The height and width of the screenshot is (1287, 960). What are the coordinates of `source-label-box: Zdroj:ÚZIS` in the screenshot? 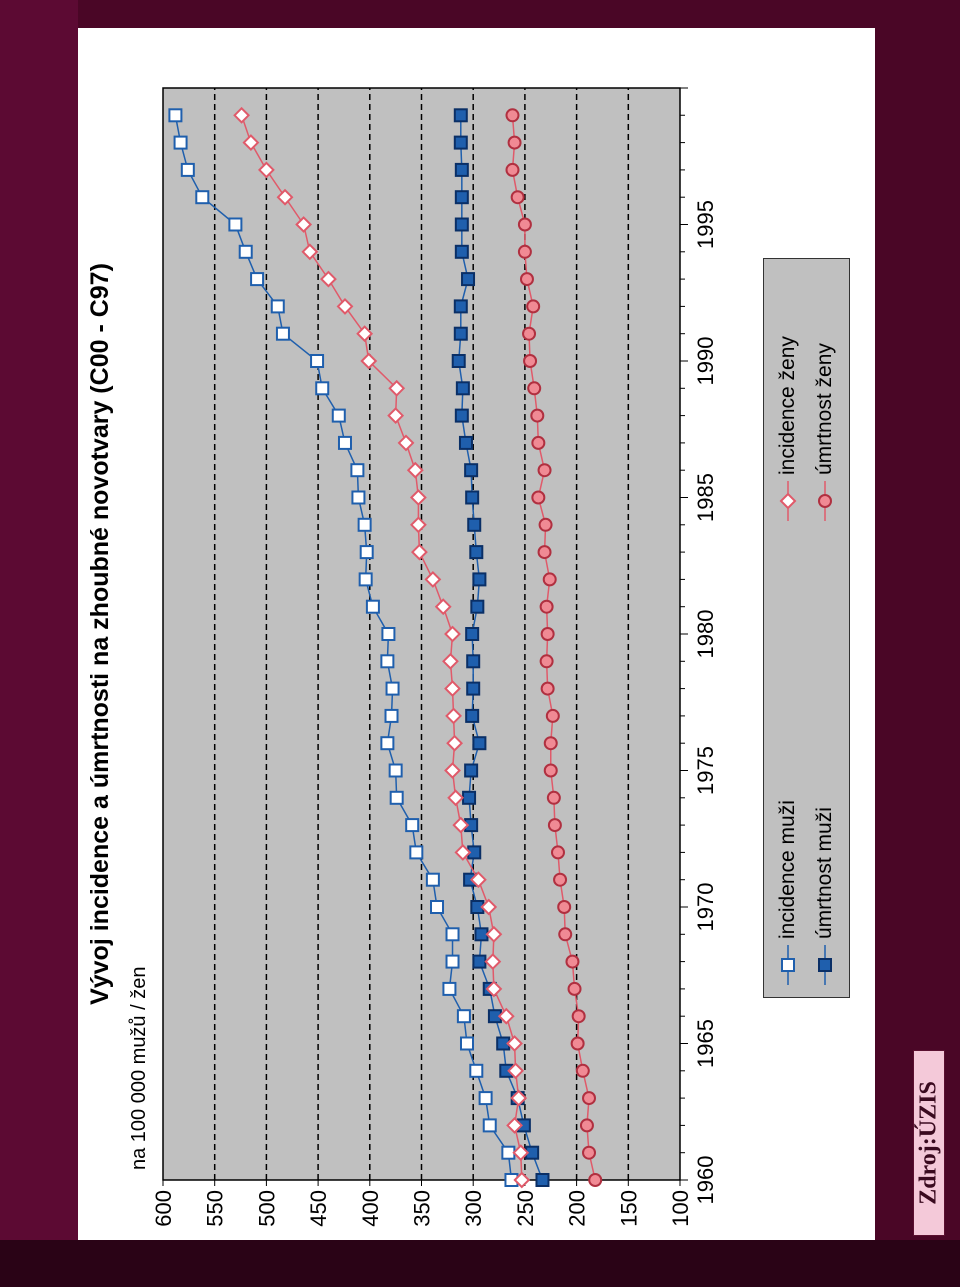 It's located at (929, 1143).